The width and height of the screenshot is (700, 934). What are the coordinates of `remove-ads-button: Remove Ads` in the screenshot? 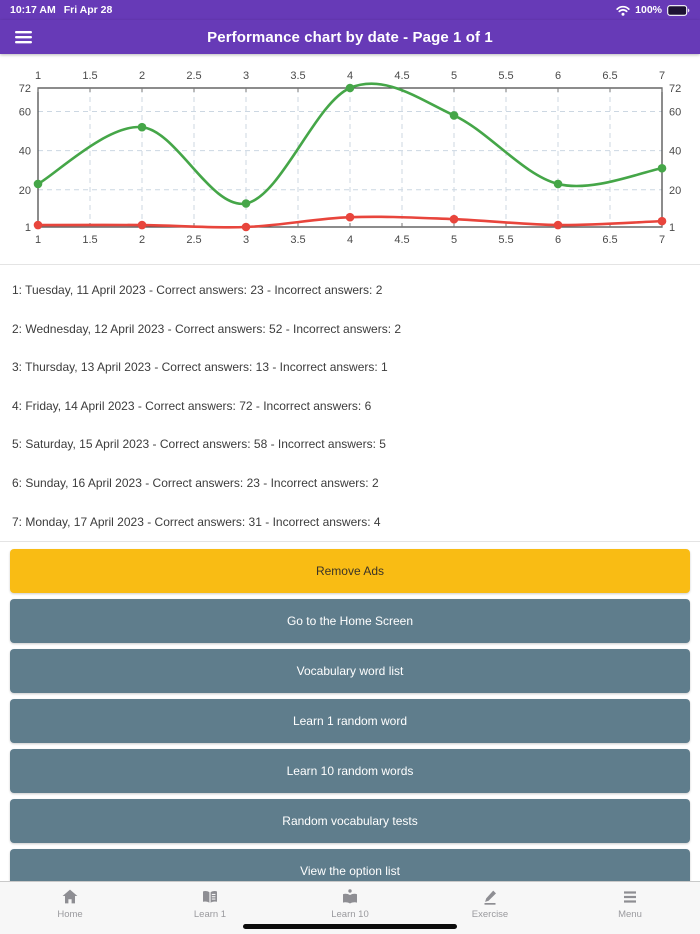 It's located at (350, 571).